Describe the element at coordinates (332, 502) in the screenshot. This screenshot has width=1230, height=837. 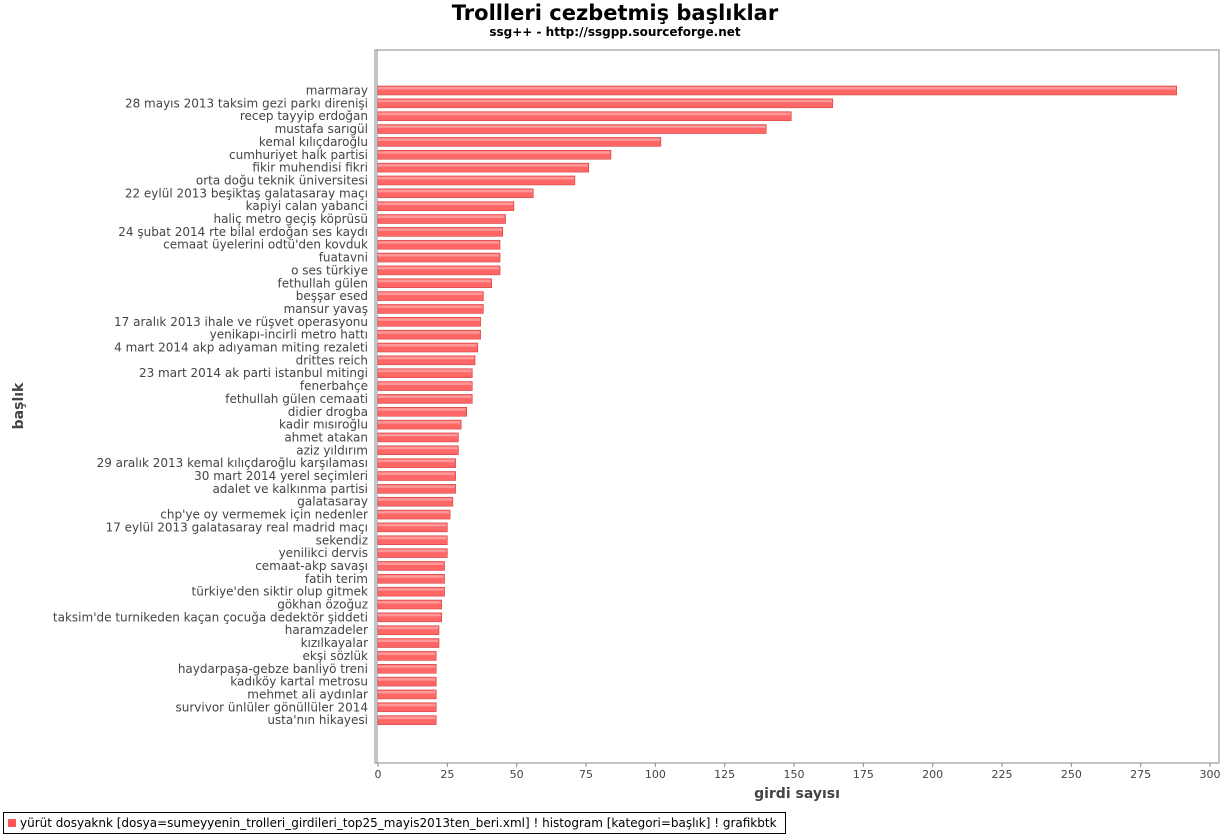
I see `category-label: galatasaray` at that location.